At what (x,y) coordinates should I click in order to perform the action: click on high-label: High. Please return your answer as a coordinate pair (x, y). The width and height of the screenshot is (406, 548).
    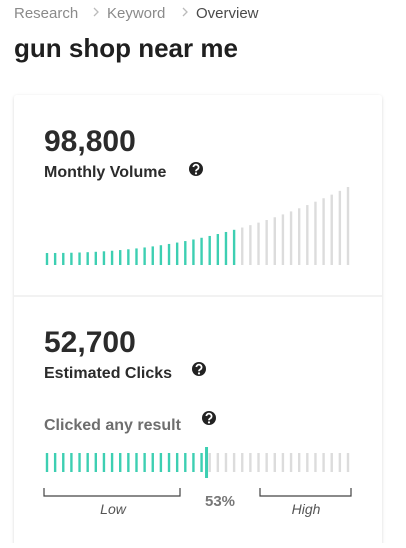
    Looking at the image, I should click on (306, 509).